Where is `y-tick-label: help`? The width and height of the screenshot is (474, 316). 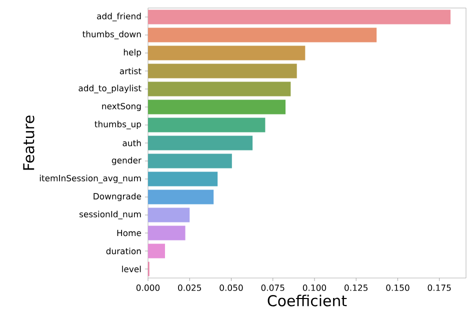
y-tick-label: help is located at coordinates (133, 53).